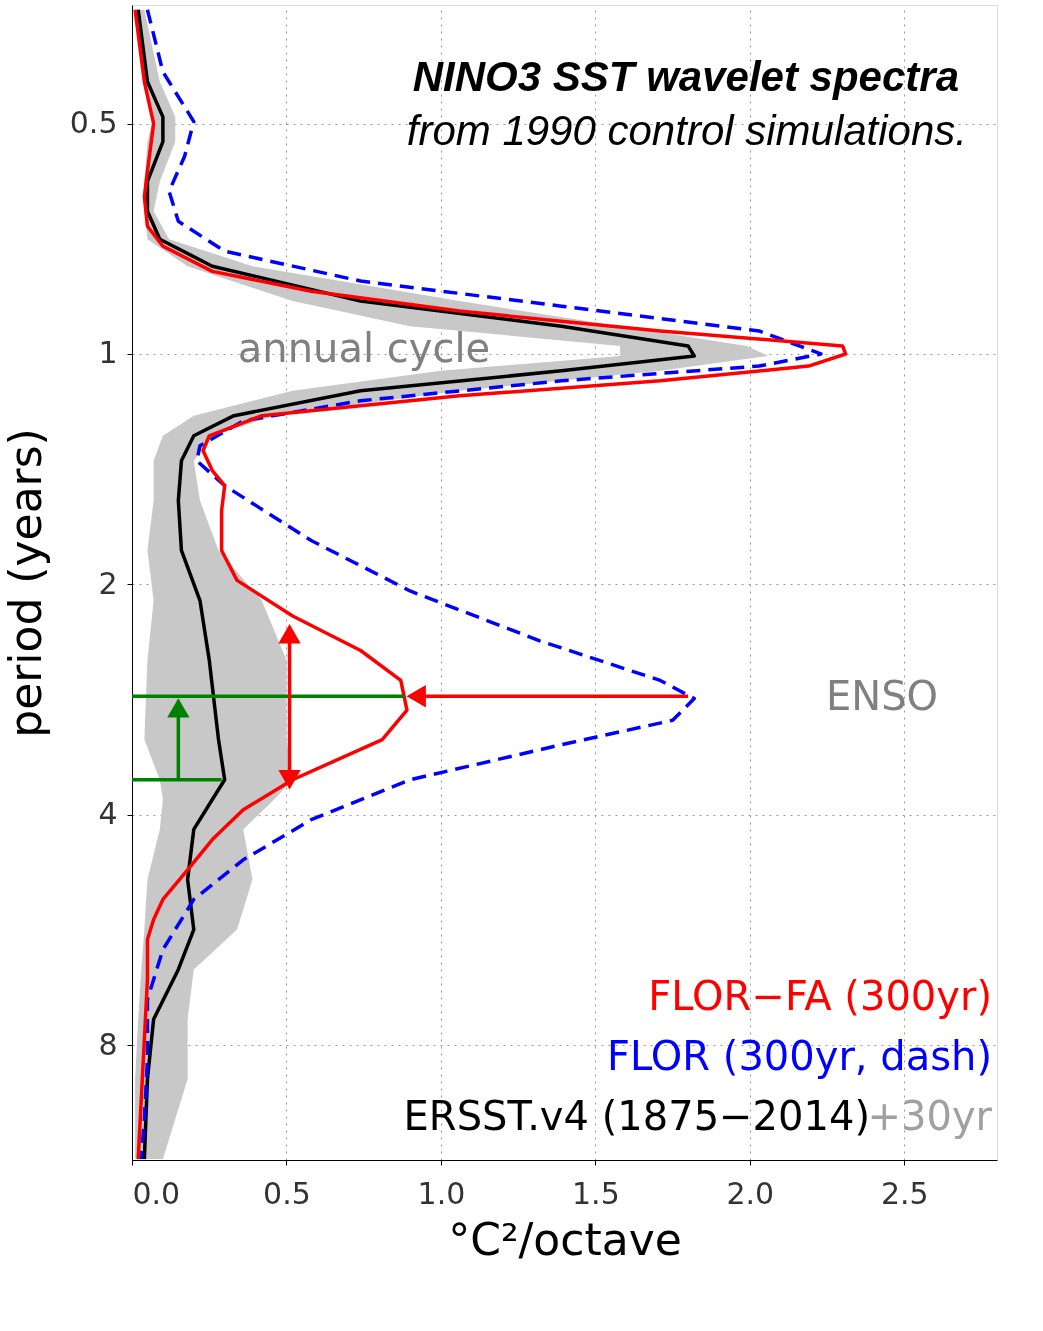  What do you see at coordinates (882, 696) in the screenshot?
I see `annotation: ENSO` at bounding box center [882, 696].